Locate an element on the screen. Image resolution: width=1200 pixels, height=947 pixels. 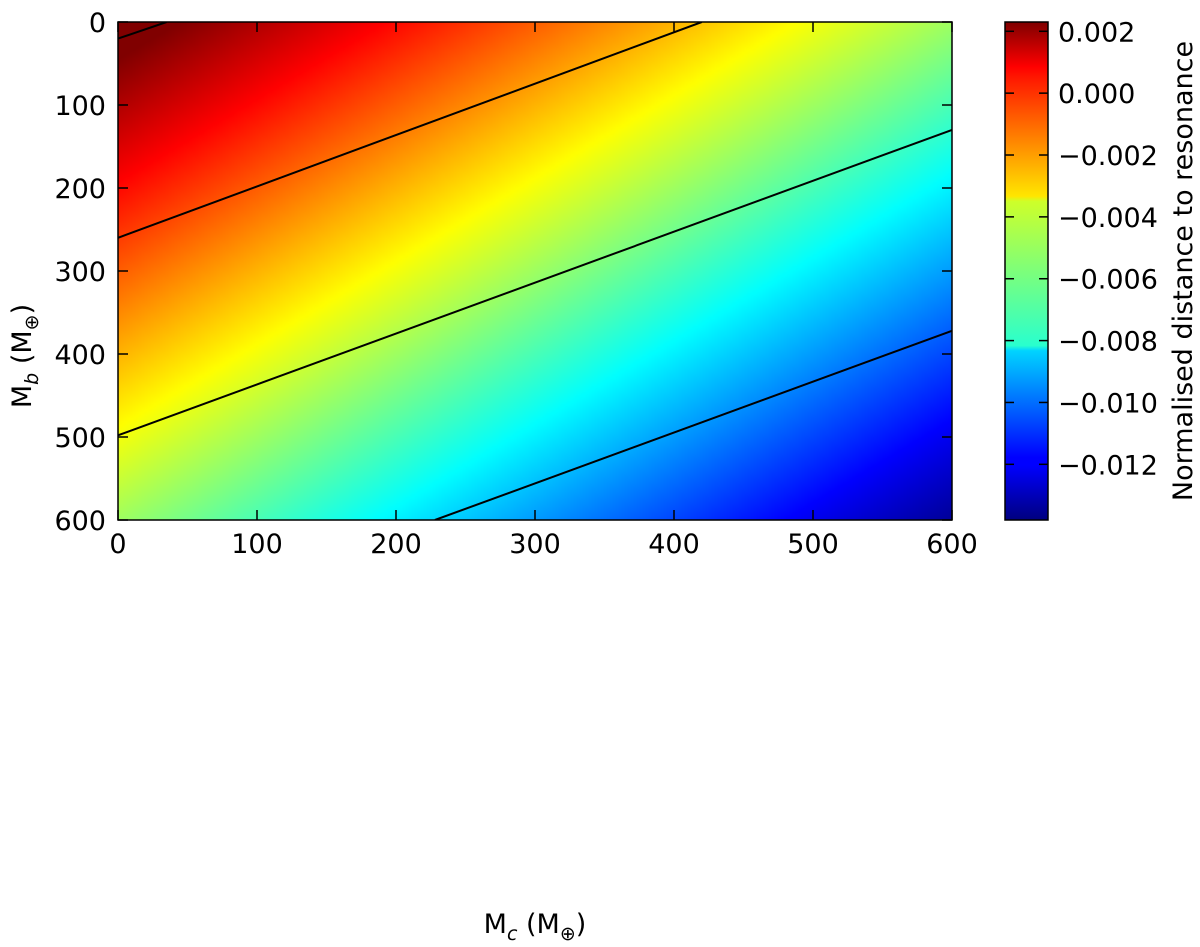
x-tick-label: 400 is located at coordinates (674, 544).